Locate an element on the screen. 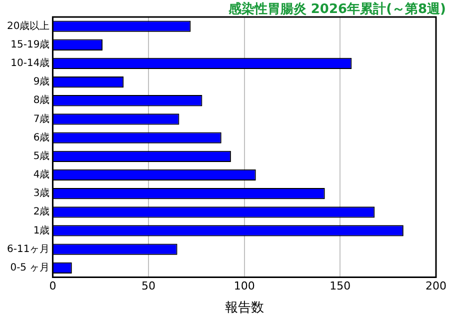 The image size is (460, 320). y-tick-label: 4歳 is located at coordinates (41, 174).